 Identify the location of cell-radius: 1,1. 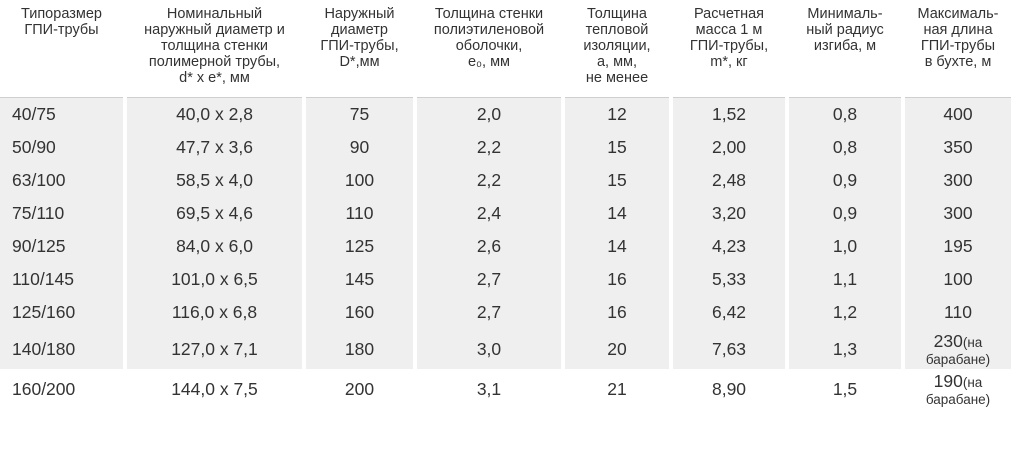
(845, 279).